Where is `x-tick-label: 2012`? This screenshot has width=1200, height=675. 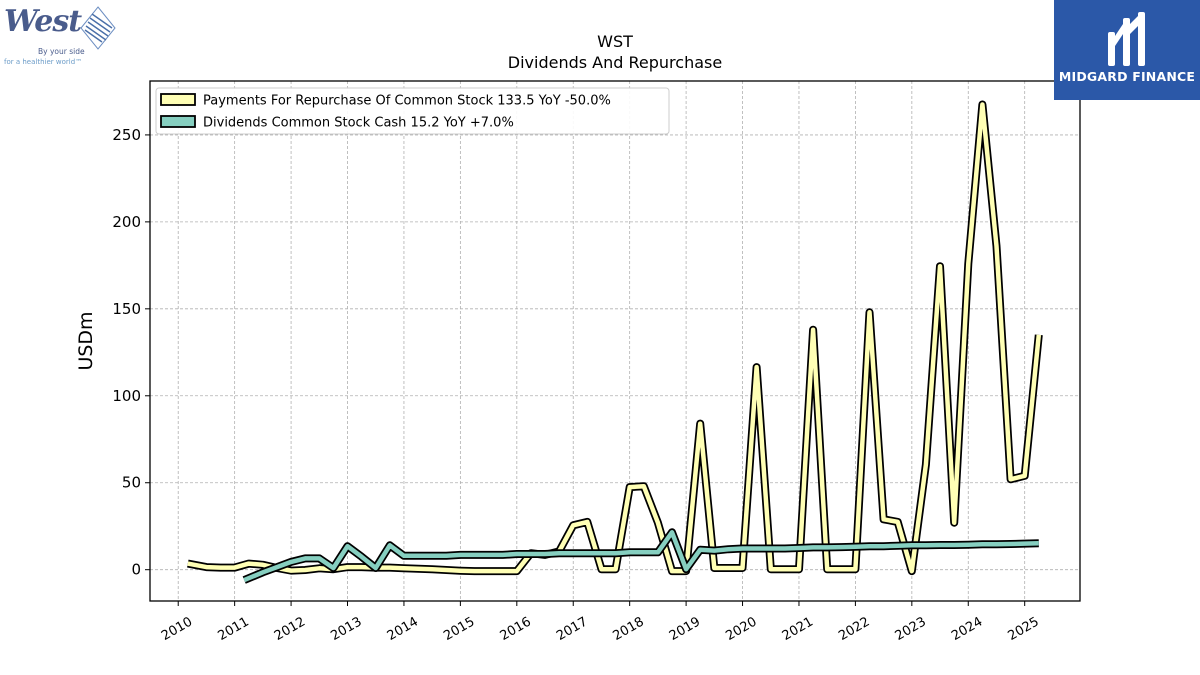 x-tick-label: 2012 is located at coordinates (290, 629).